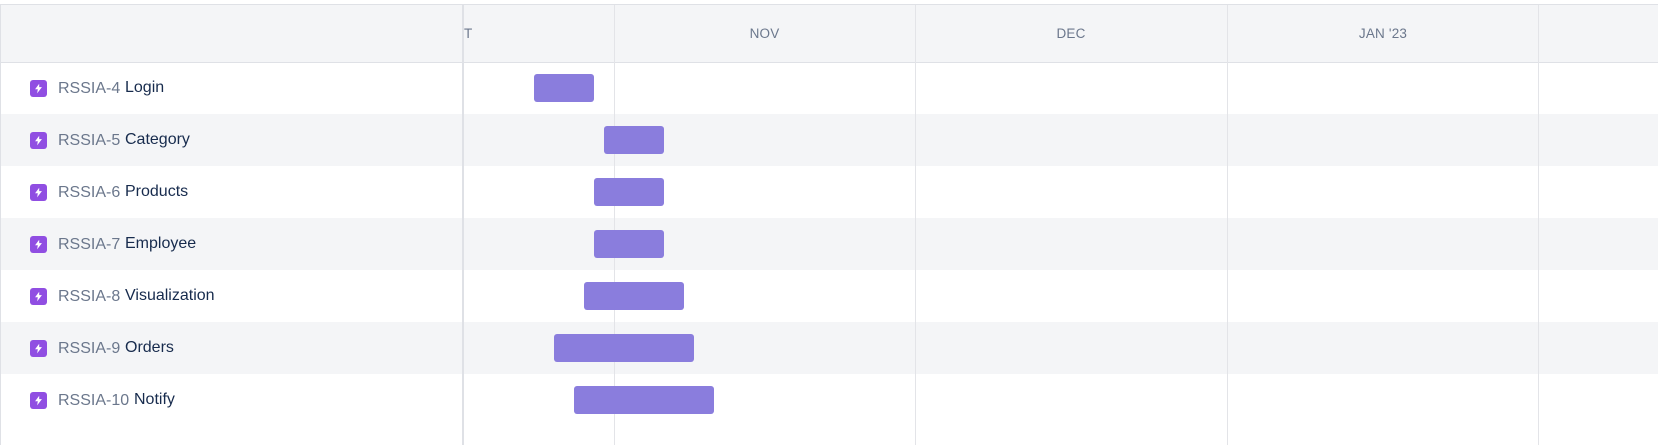 The image size is (1658, 445). What do you see at coordinates (94, 400) in the screenshot?
I see `issue-key: RSSIA-10` at bounding box center [94, 400].